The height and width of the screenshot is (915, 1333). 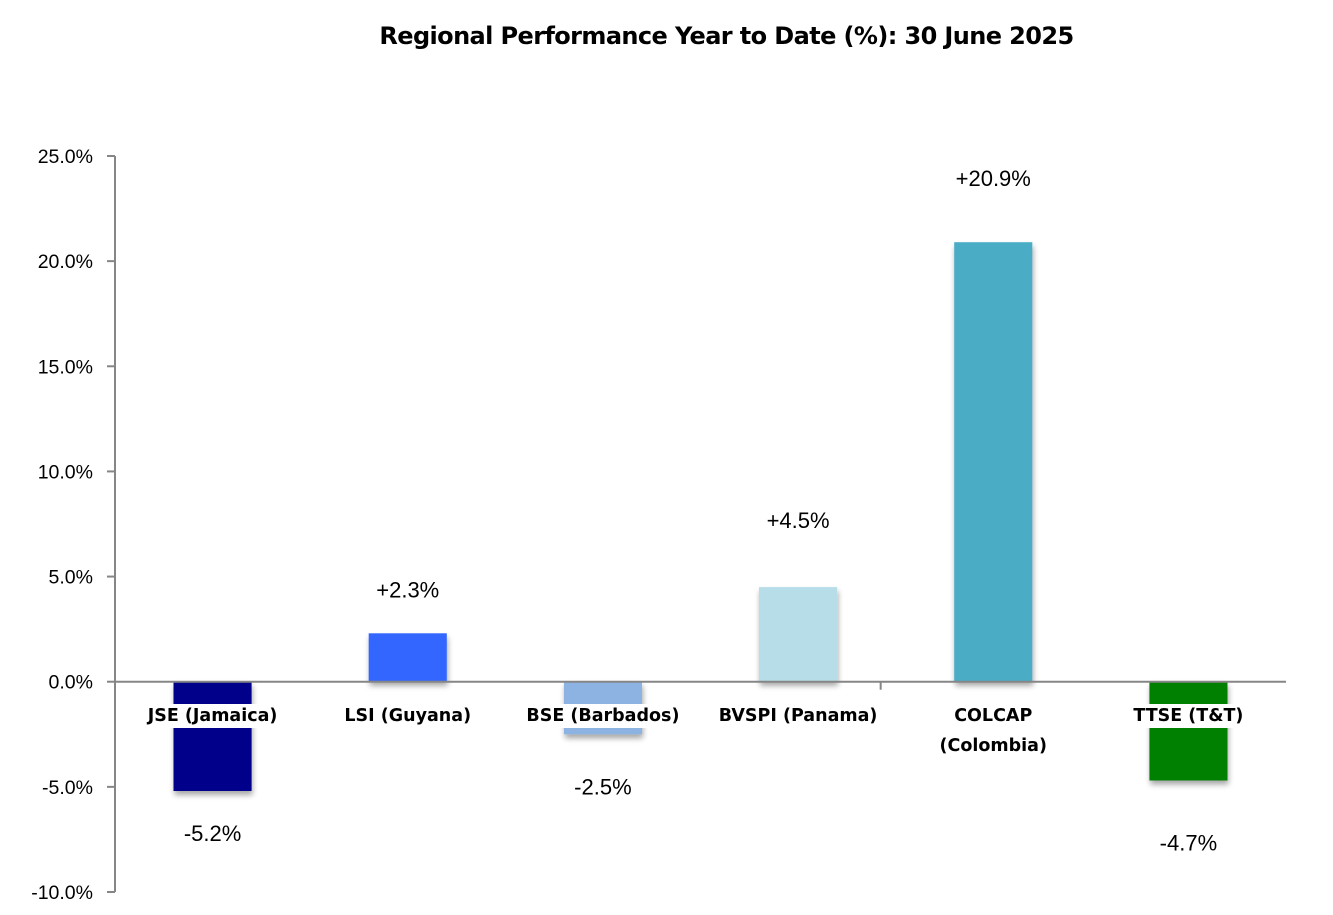 I want to click on category-label-5: TTSE (T&T), so click(x=1188, y=716).